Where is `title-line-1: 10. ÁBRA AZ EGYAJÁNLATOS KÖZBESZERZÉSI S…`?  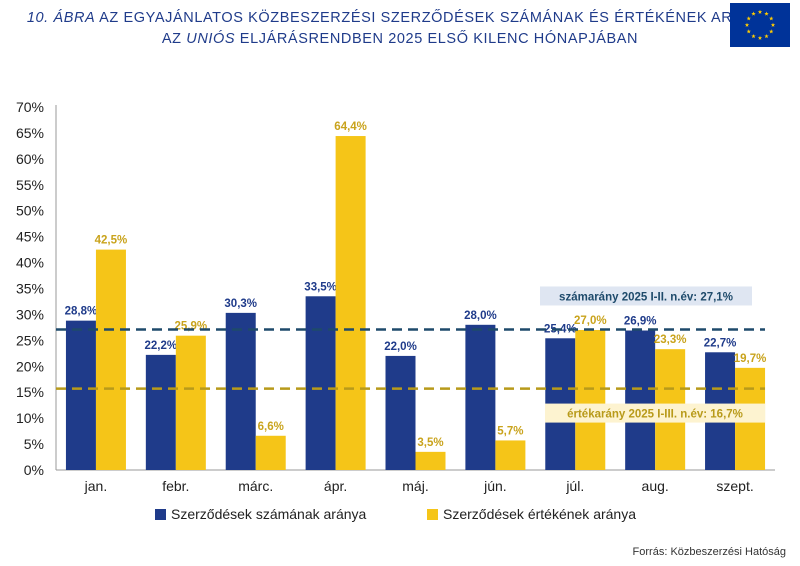
title-line-1: 10. ÁBRA AZ EGYAJÁNLATOS KÖZBESZERZÉSI S… is located at coordinates (400, 18).